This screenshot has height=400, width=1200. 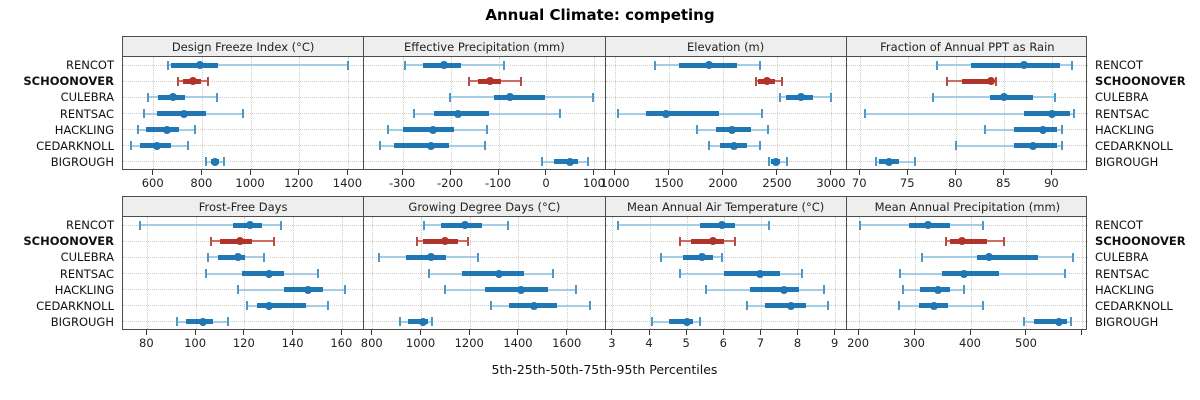 What do you see at coordinates (797, 343) in the screenshot?
I see `axis-tick-label: 8` at bounding box center [797, 343].